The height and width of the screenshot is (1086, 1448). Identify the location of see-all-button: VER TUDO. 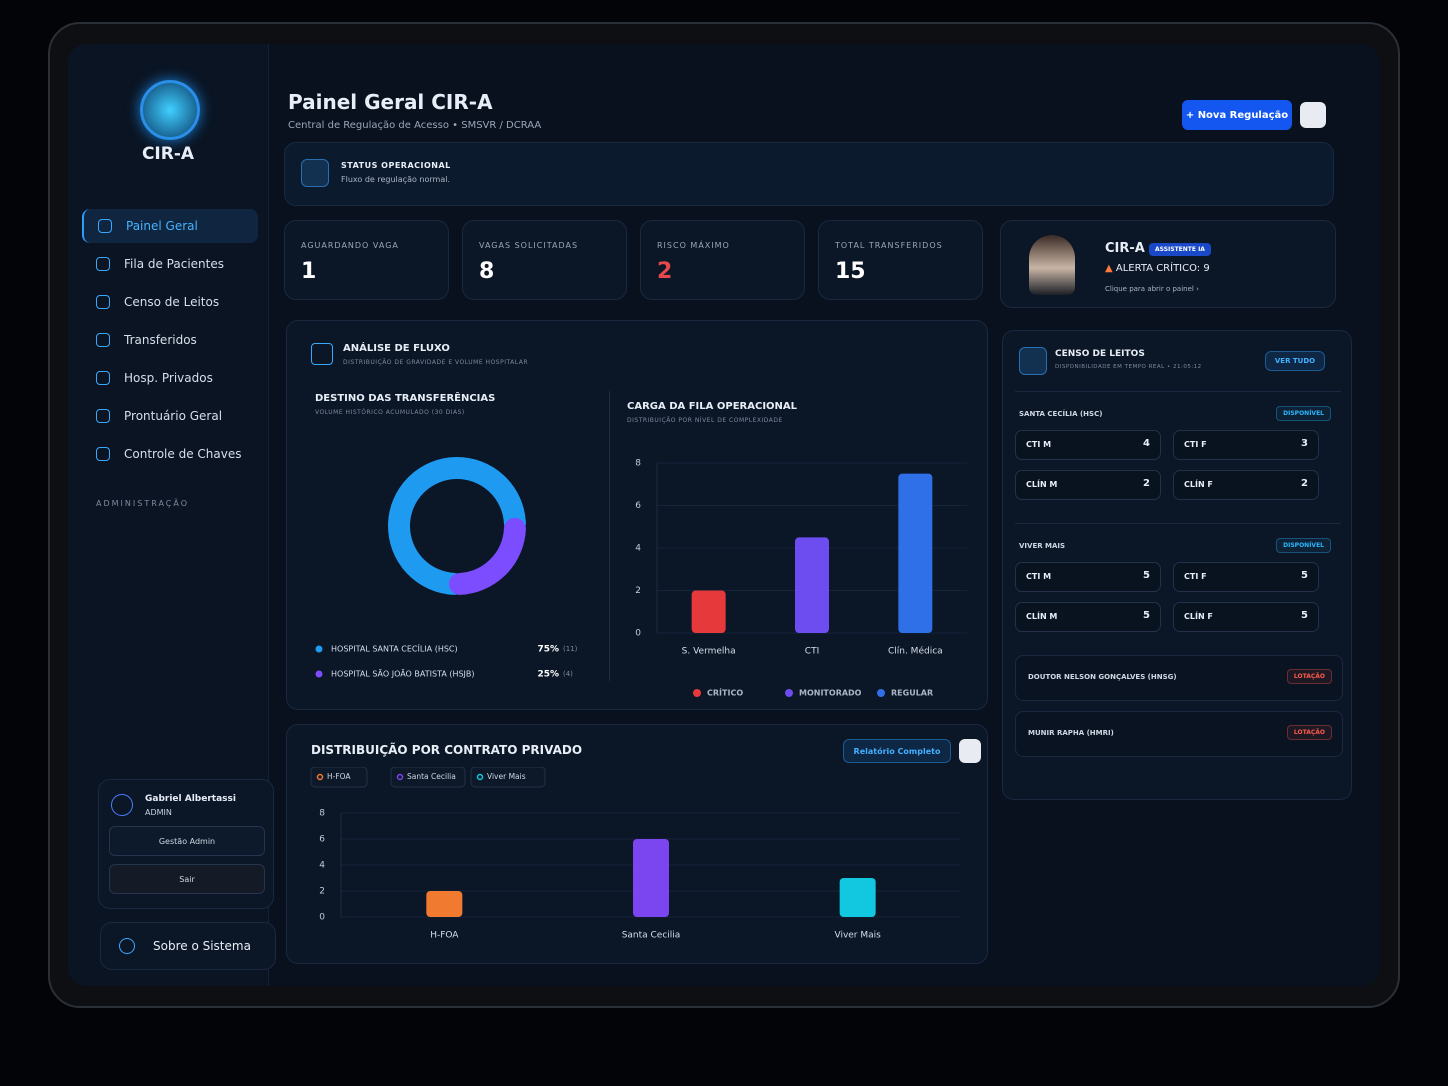
(1295, 361).